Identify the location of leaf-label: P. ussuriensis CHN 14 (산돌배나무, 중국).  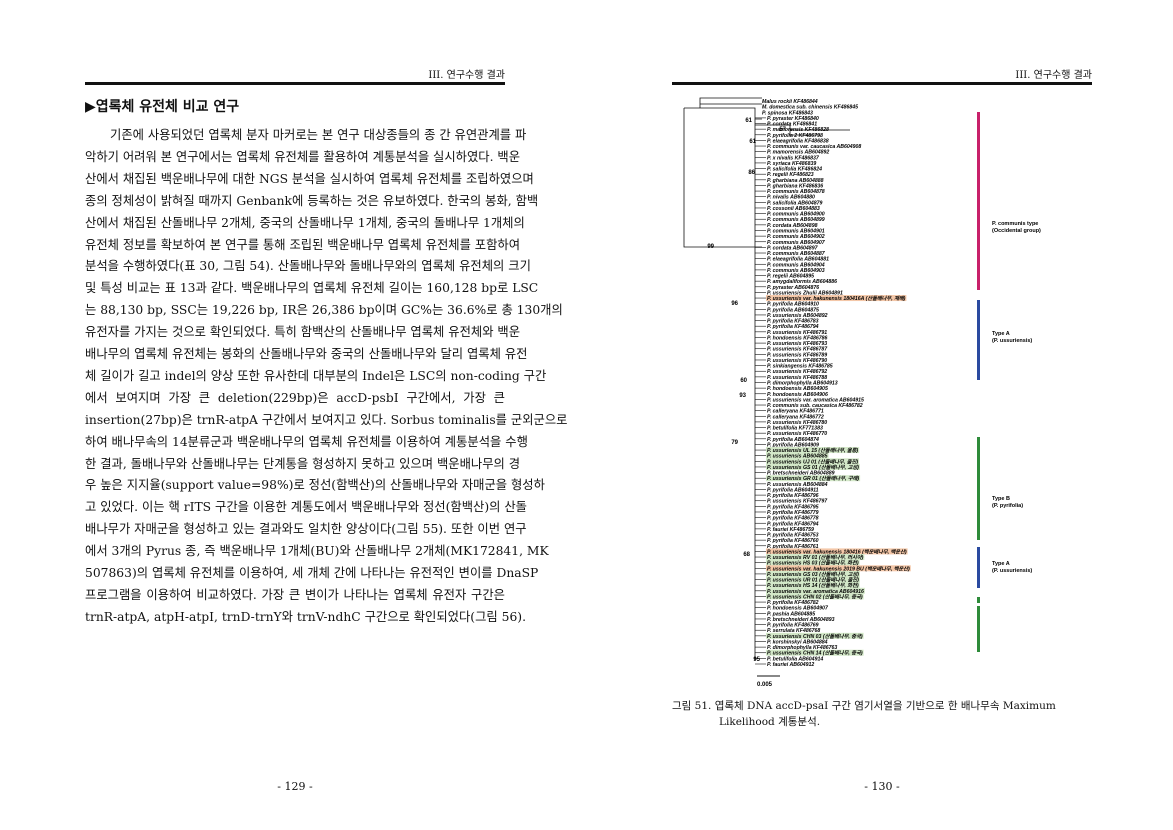
(815, 653).